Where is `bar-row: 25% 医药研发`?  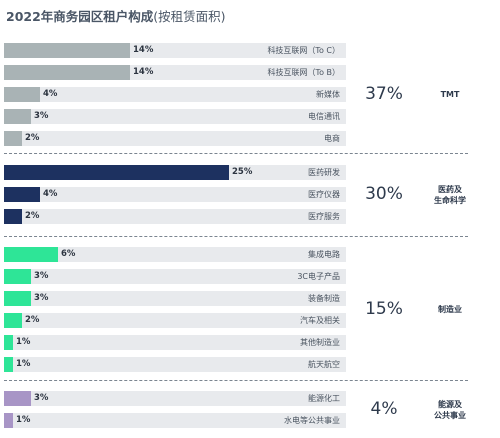
bar-row: 25% 医药研发 is located at coordinates (175, 172).